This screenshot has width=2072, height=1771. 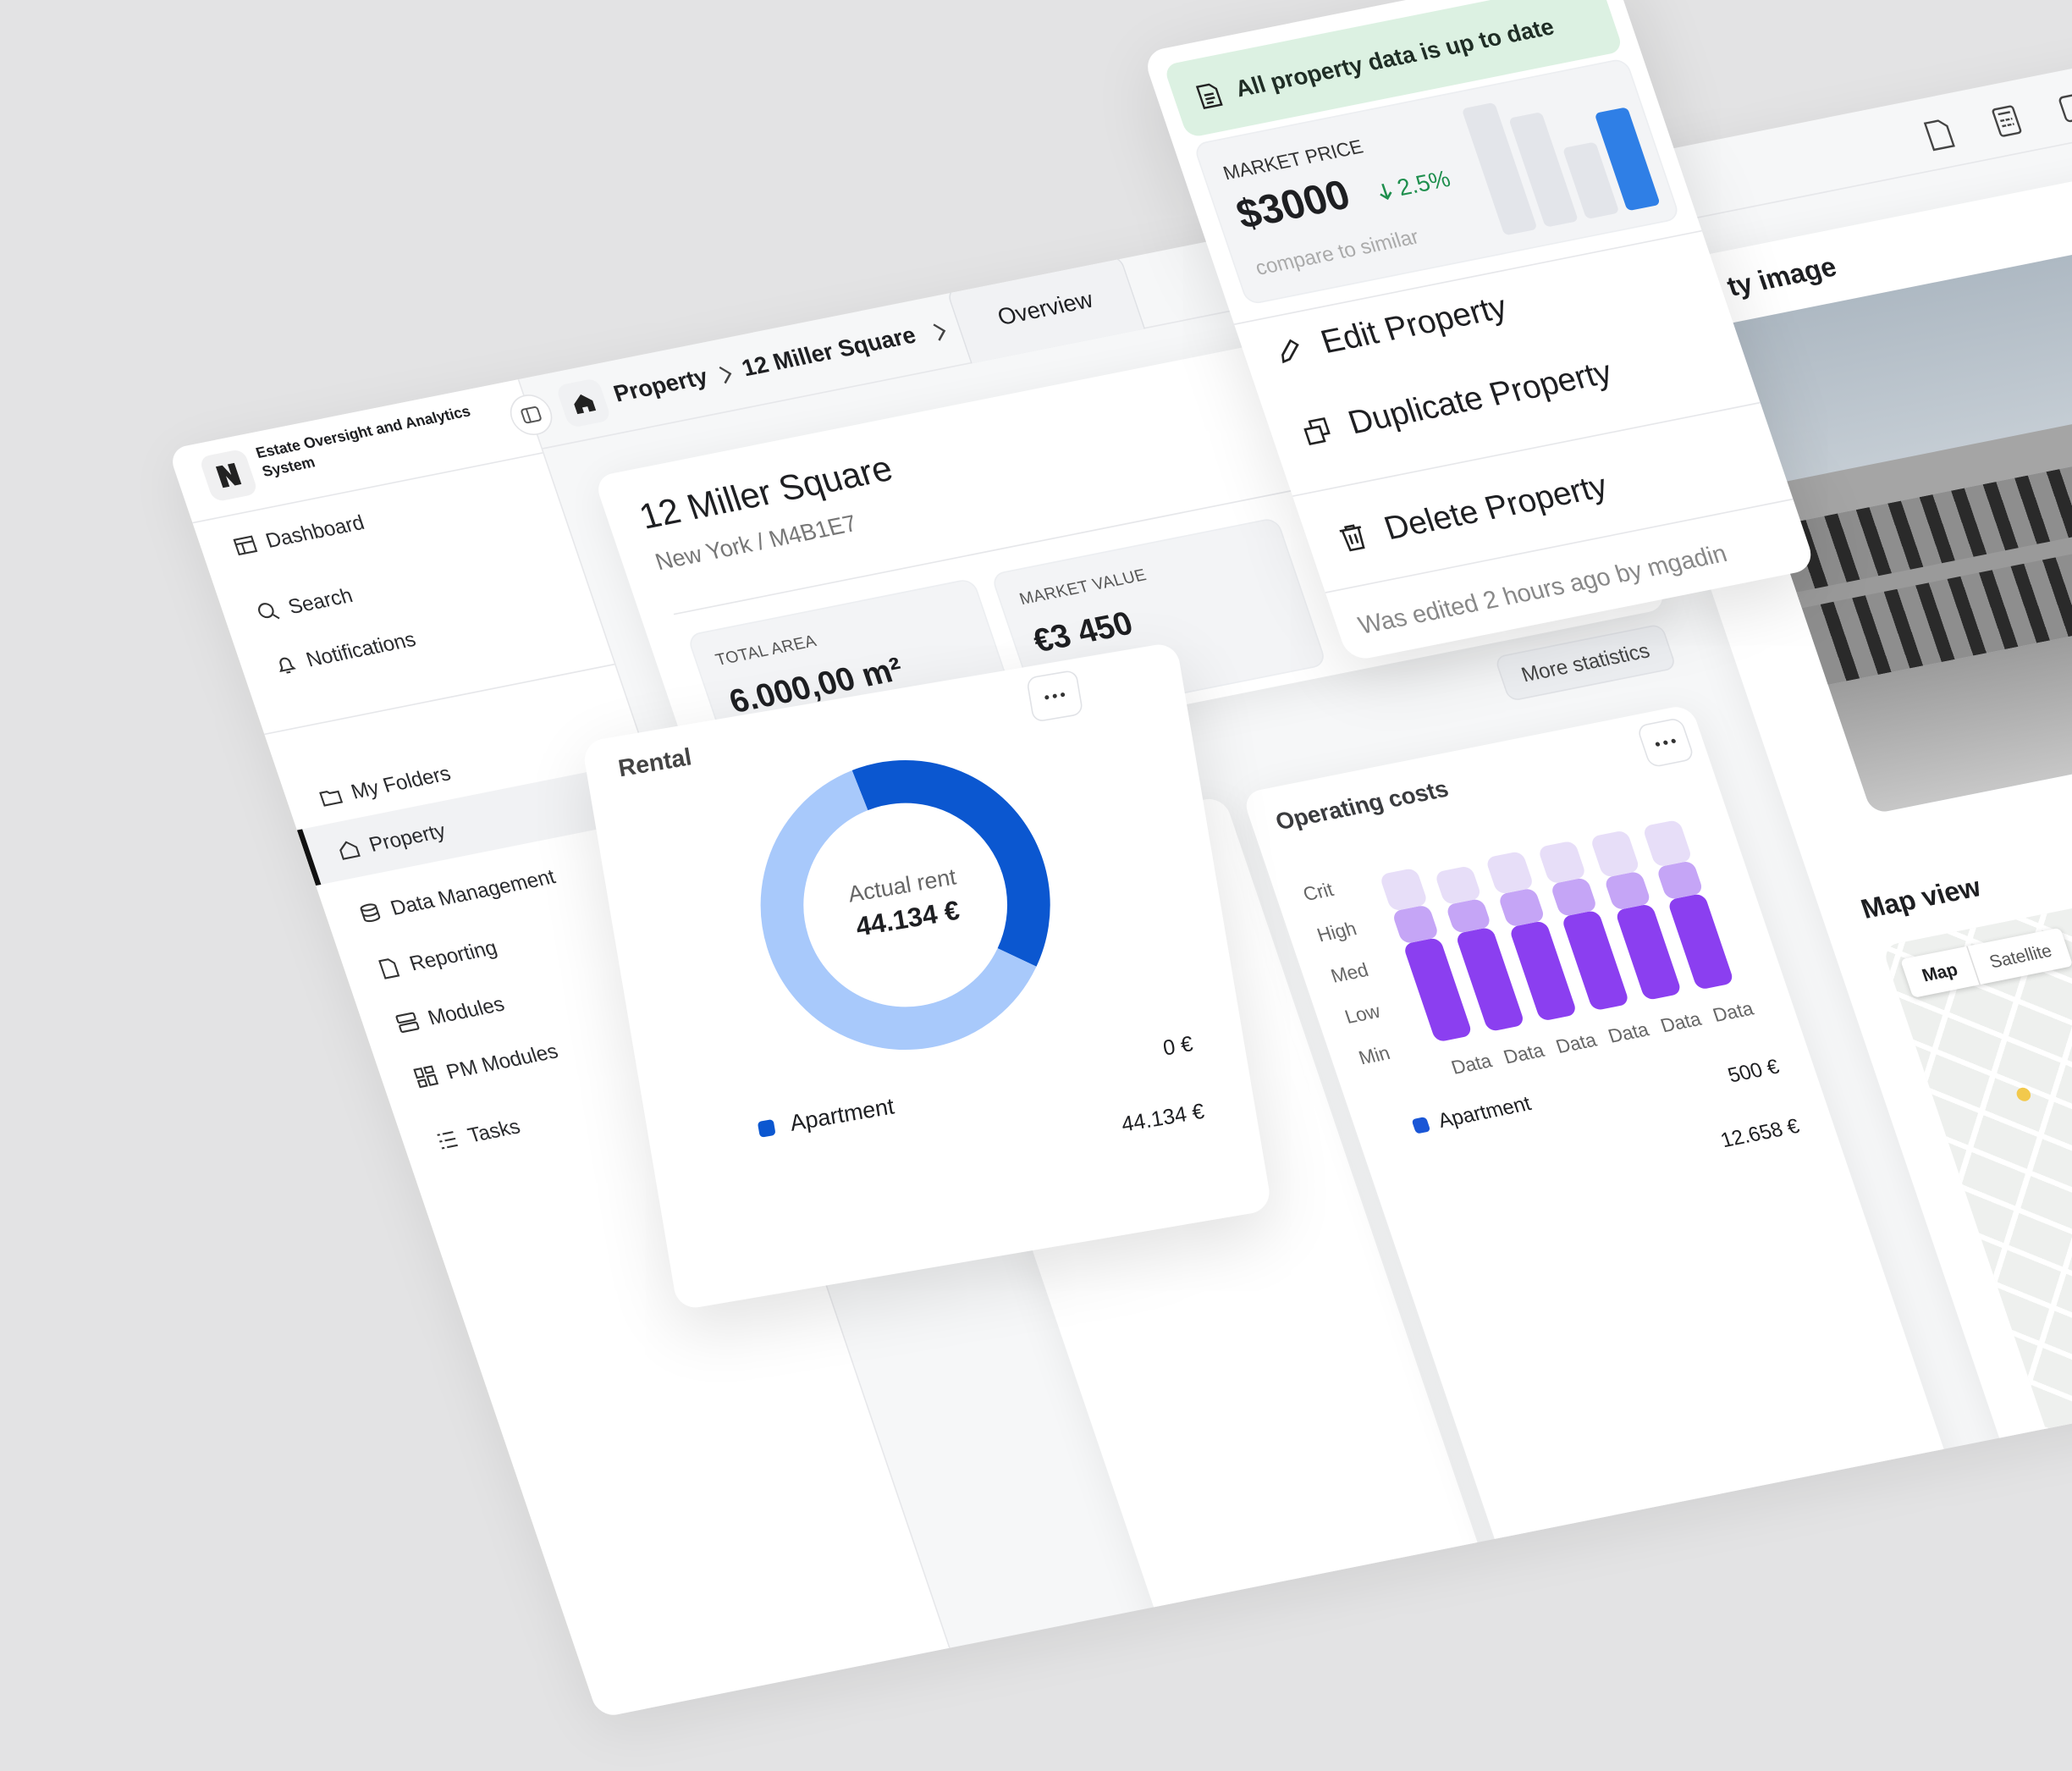 What do you see at coordinates (1337, 253) in the screenshot?
I see `market-note: compare to similar` at bounding box center [1337, 253].